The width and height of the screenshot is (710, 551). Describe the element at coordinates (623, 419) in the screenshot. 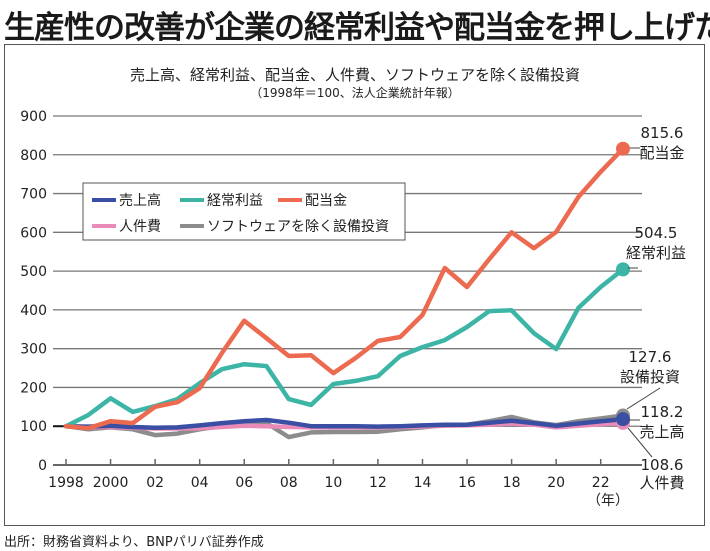

I see `end-point-sales` at that location.